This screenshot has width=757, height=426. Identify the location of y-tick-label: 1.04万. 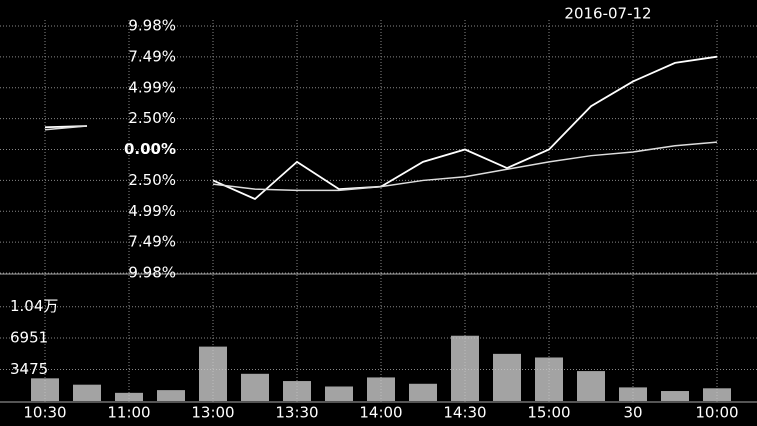
(34, 306).